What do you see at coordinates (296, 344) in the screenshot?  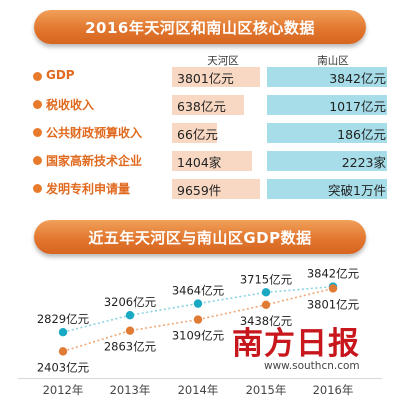 I see `newspaper-watermark: 南方日报` at bounding box center [296, 344].